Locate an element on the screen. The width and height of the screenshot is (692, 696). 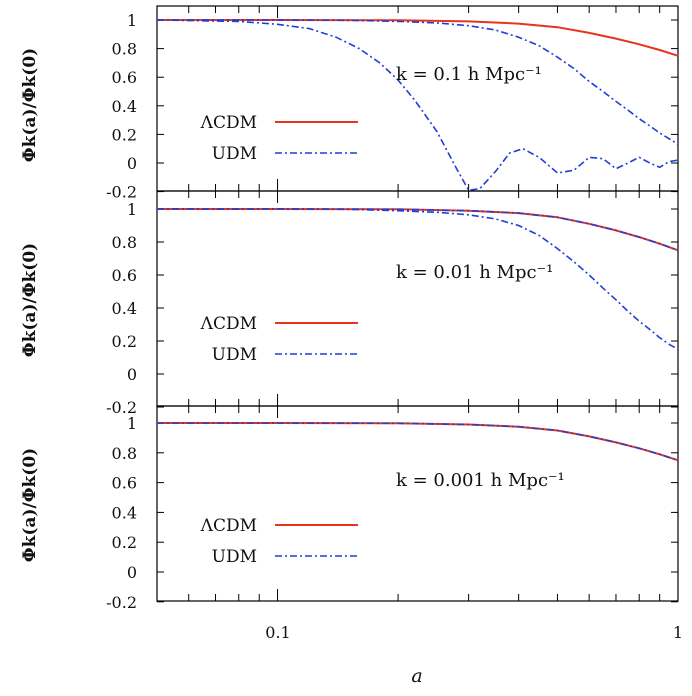
x-axis-label: a is located at coordinates (416, 676).